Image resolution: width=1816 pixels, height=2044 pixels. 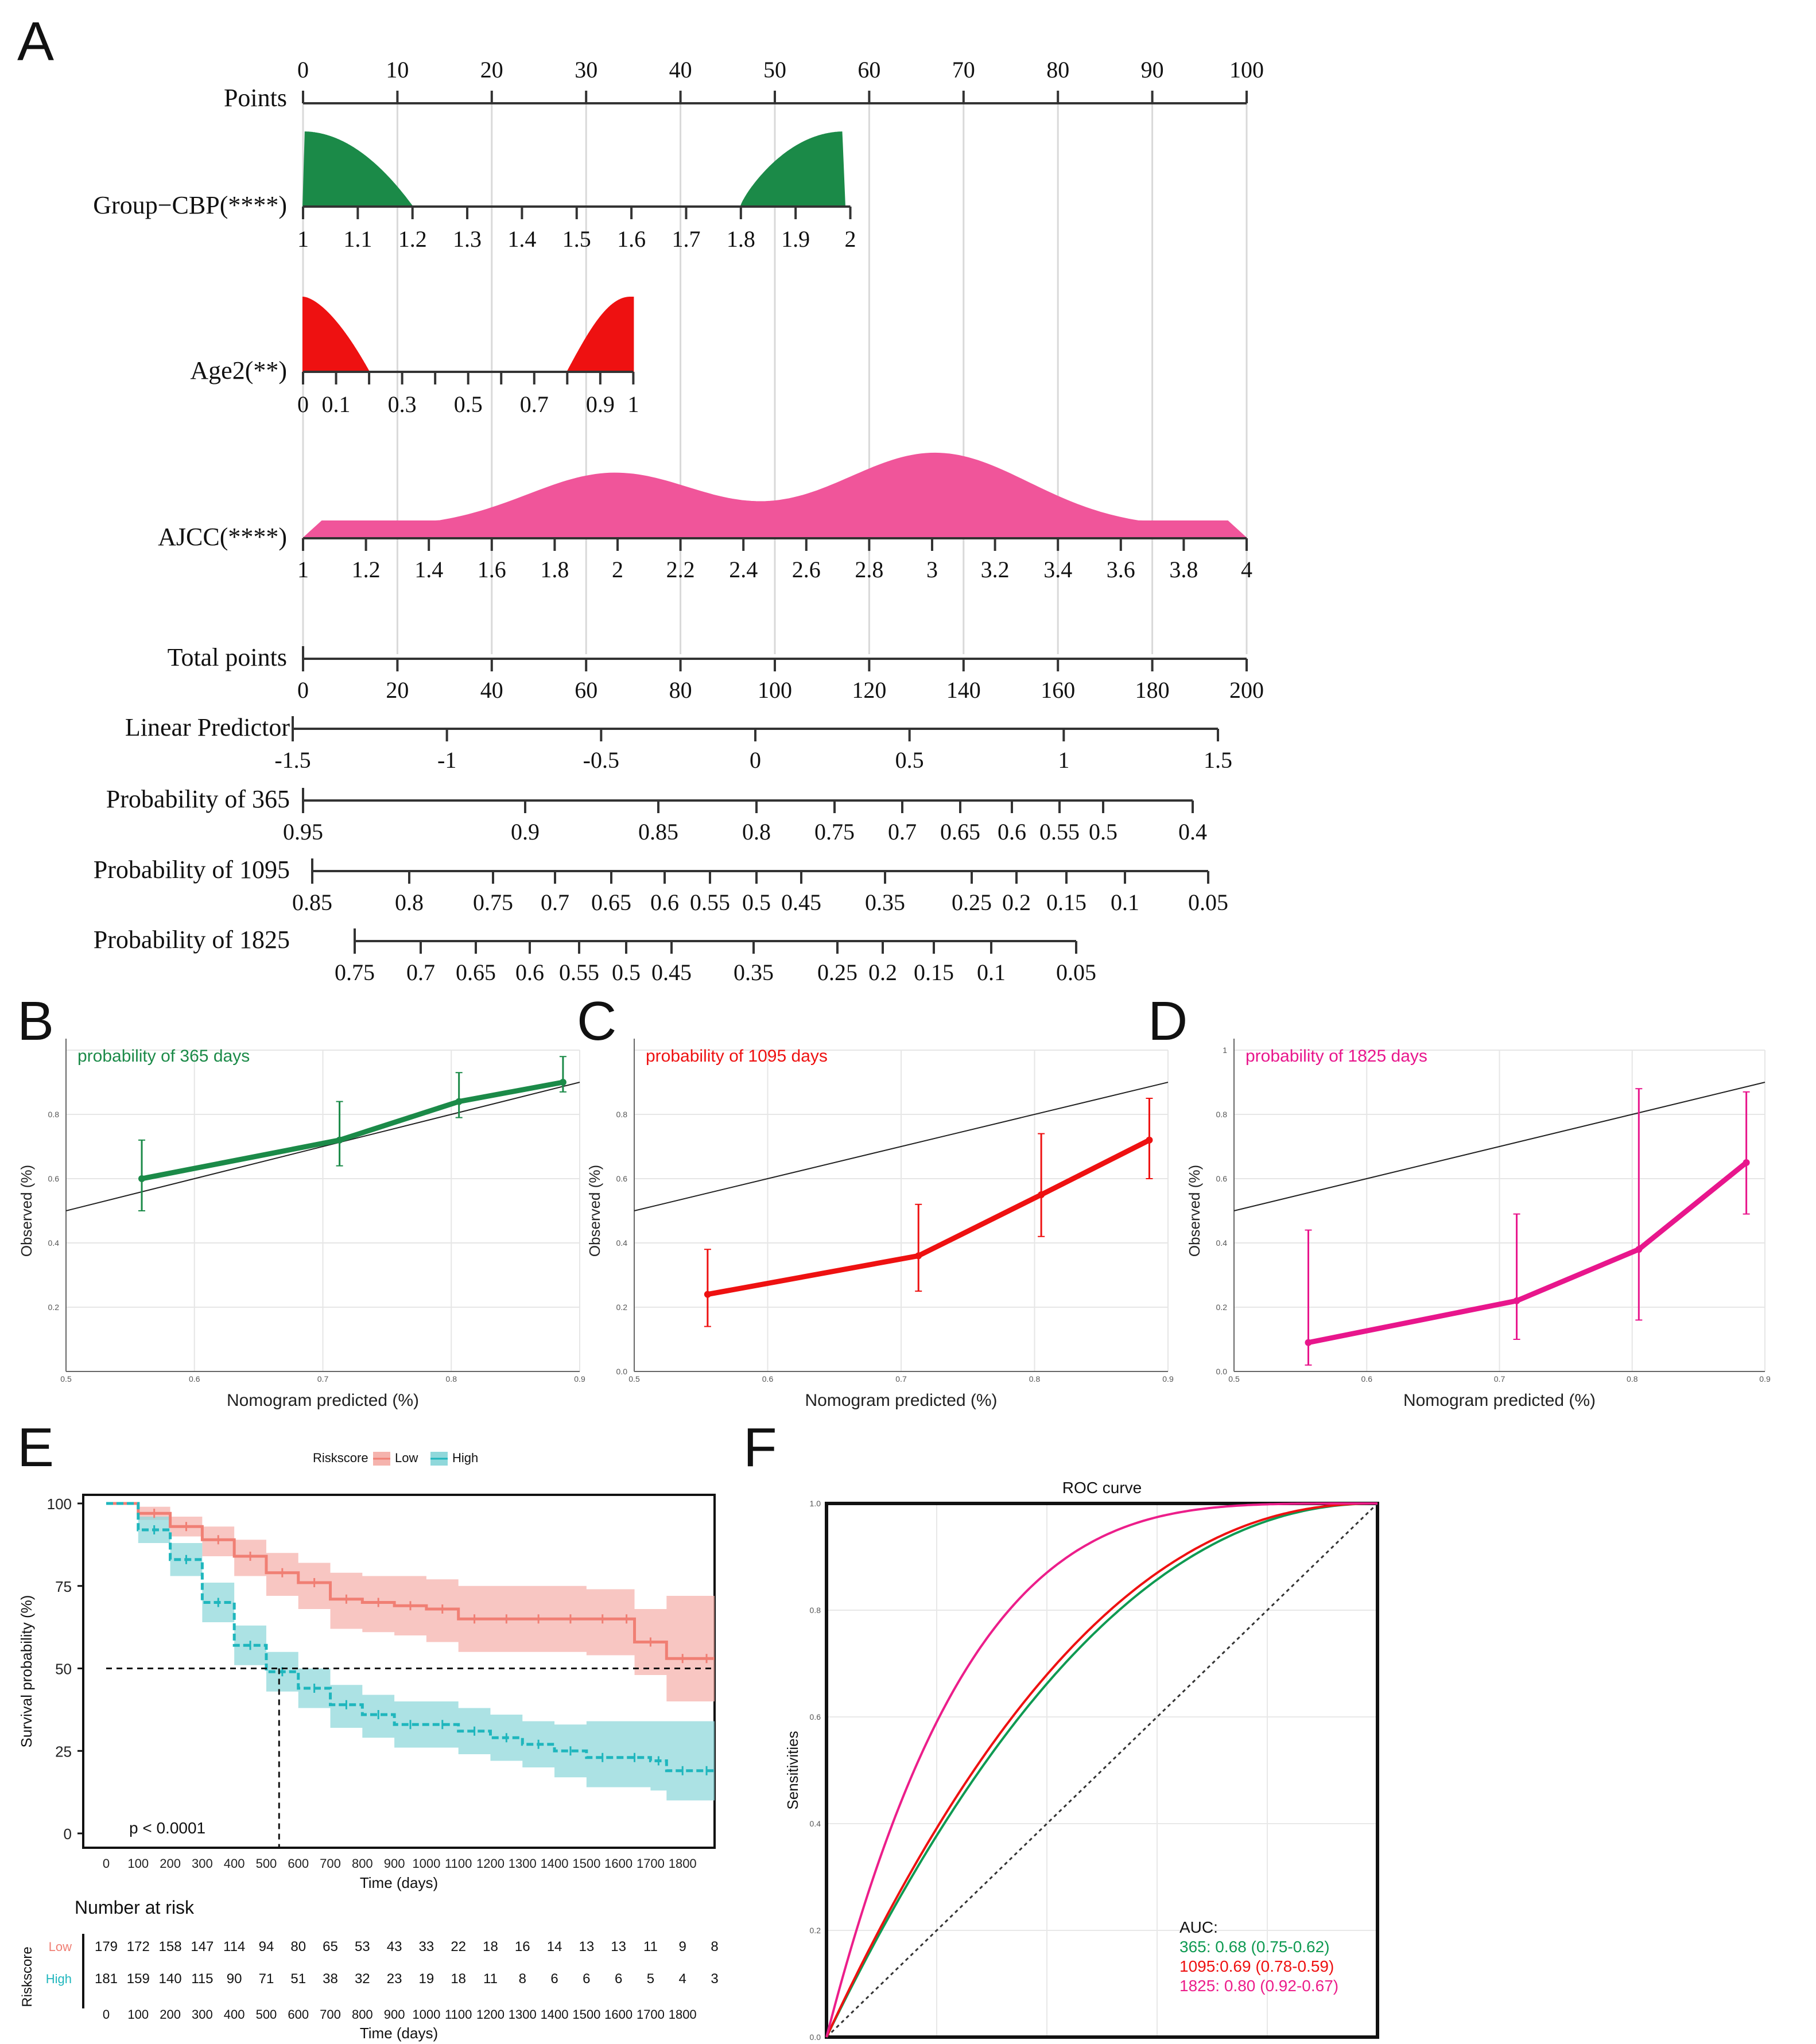 What do you see at coordinates (618, 1946) in the screenshot?
I see `risk-count: 13` at bounding box center [618, 1946].